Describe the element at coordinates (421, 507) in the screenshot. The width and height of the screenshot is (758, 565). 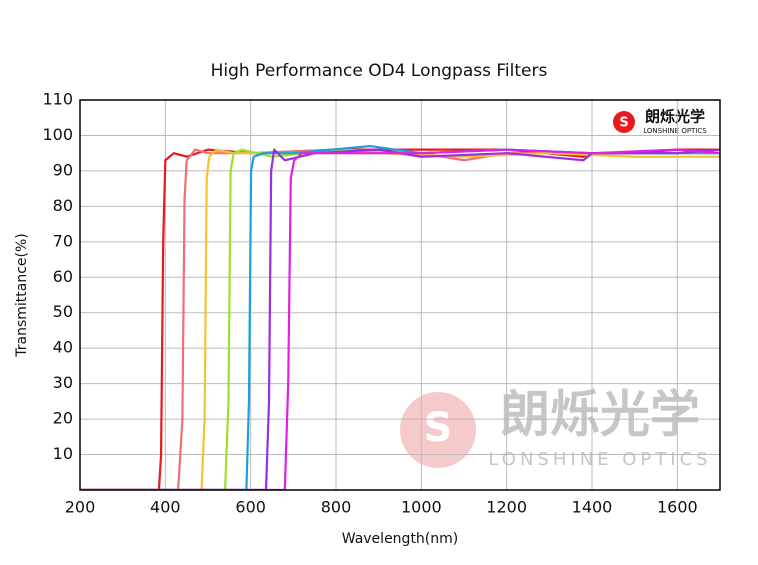
I see `x-tick-label: 1000` at that location.